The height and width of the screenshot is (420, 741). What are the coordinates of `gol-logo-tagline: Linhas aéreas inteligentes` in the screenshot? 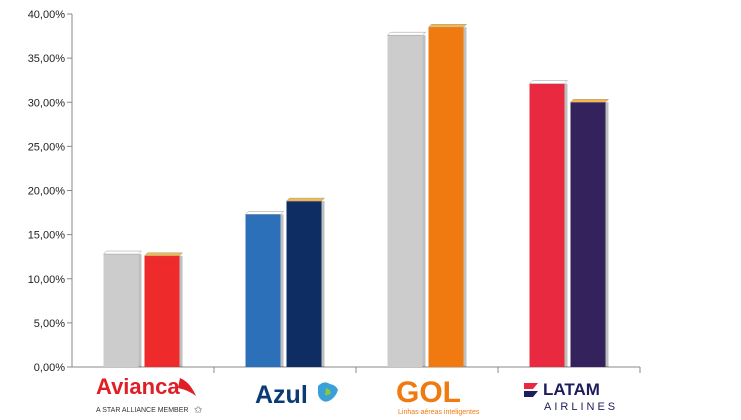 It's located at (439, 412).